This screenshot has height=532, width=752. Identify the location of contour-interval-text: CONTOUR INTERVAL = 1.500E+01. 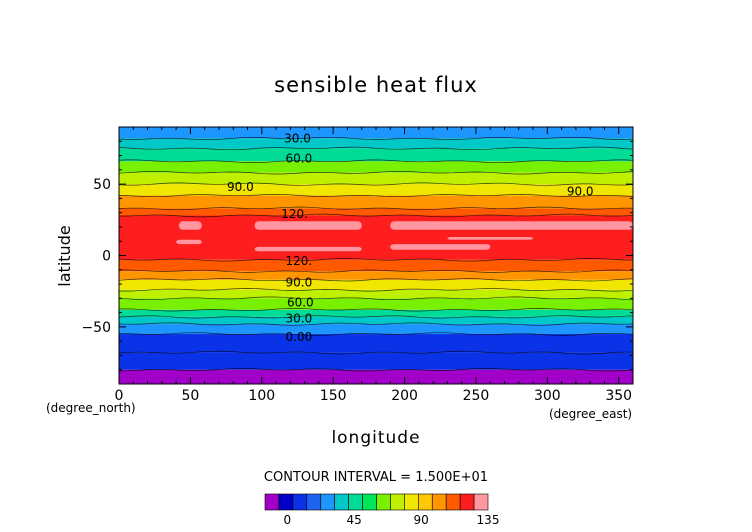
(376, 477).